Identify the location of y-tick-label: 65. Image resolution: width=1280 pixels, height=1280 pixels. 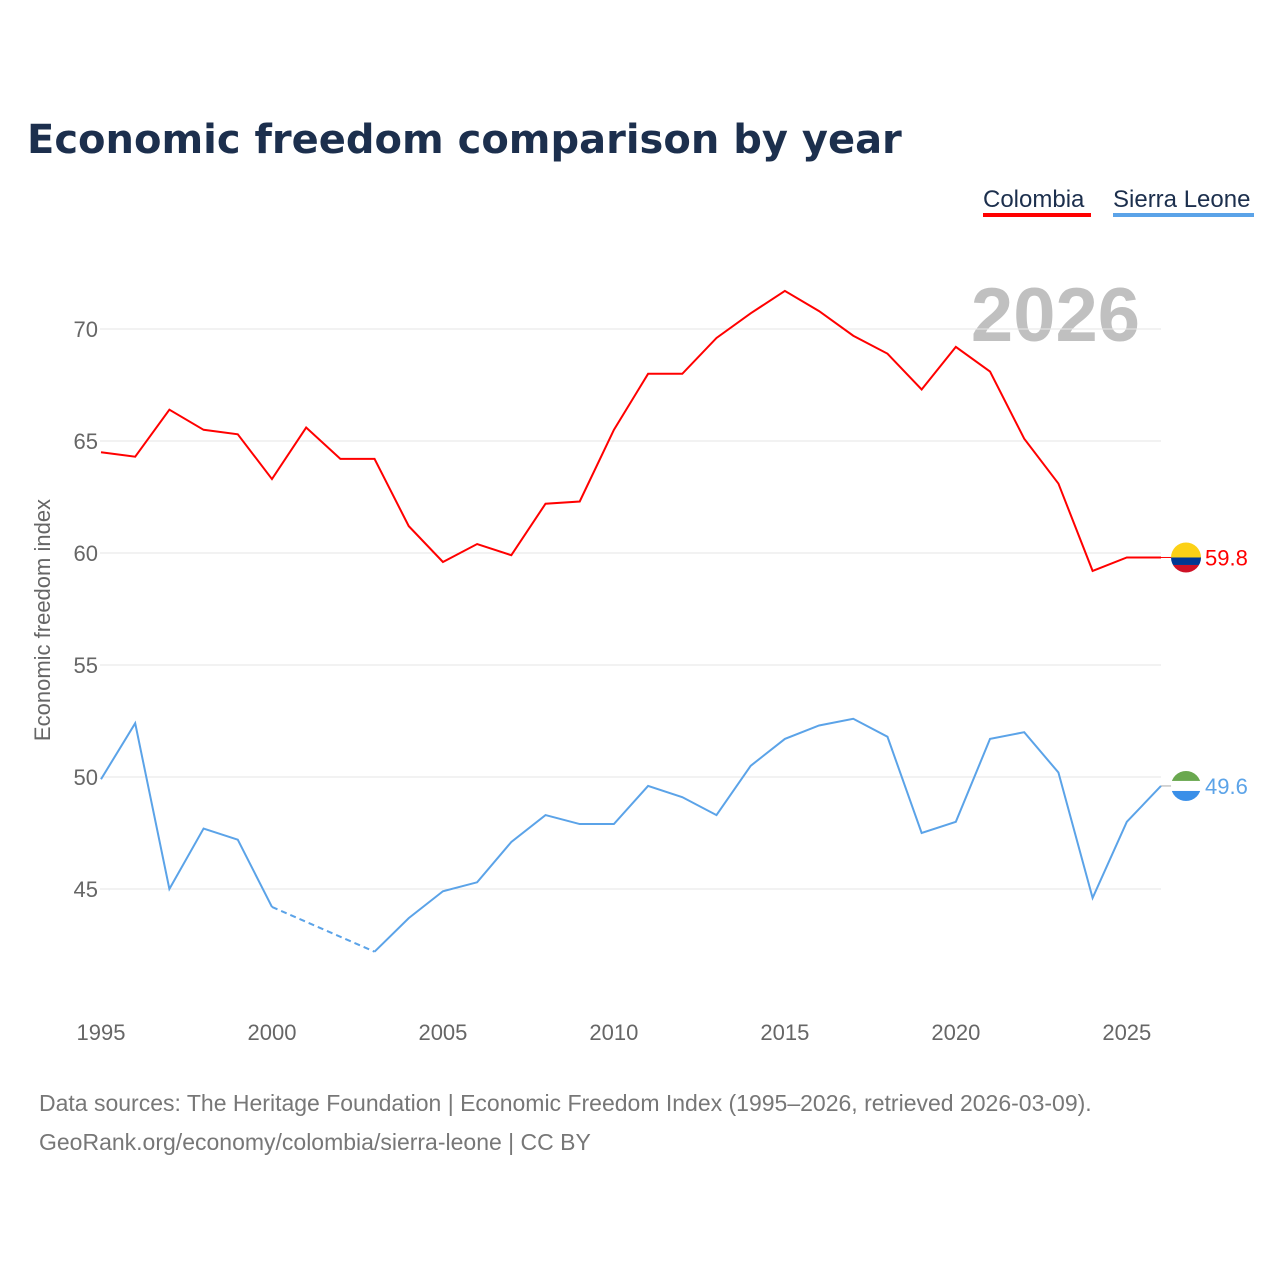
(86, 441).